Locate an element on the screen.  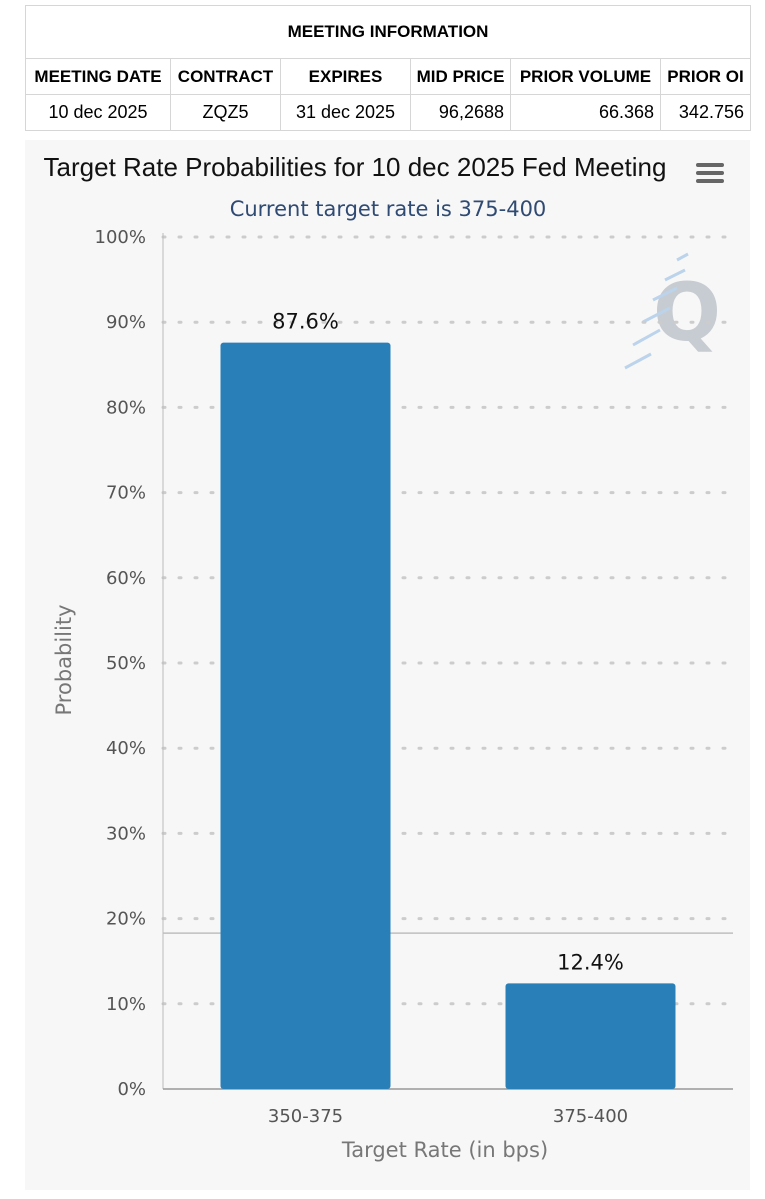
y-tick-label: 20% is located at coordinates (126, 919).